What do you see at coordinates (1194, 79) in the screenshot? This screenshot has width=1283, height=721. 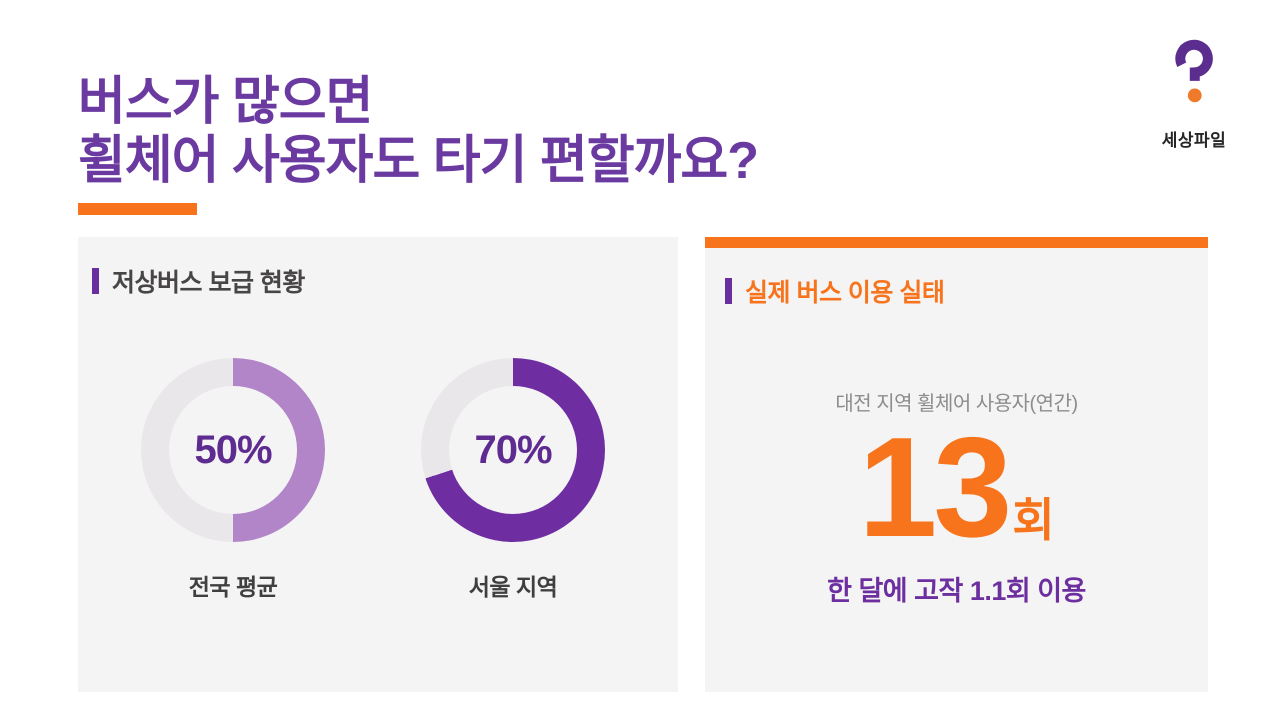 I see `question-mark-icon` at bounding box center [1194, 79].